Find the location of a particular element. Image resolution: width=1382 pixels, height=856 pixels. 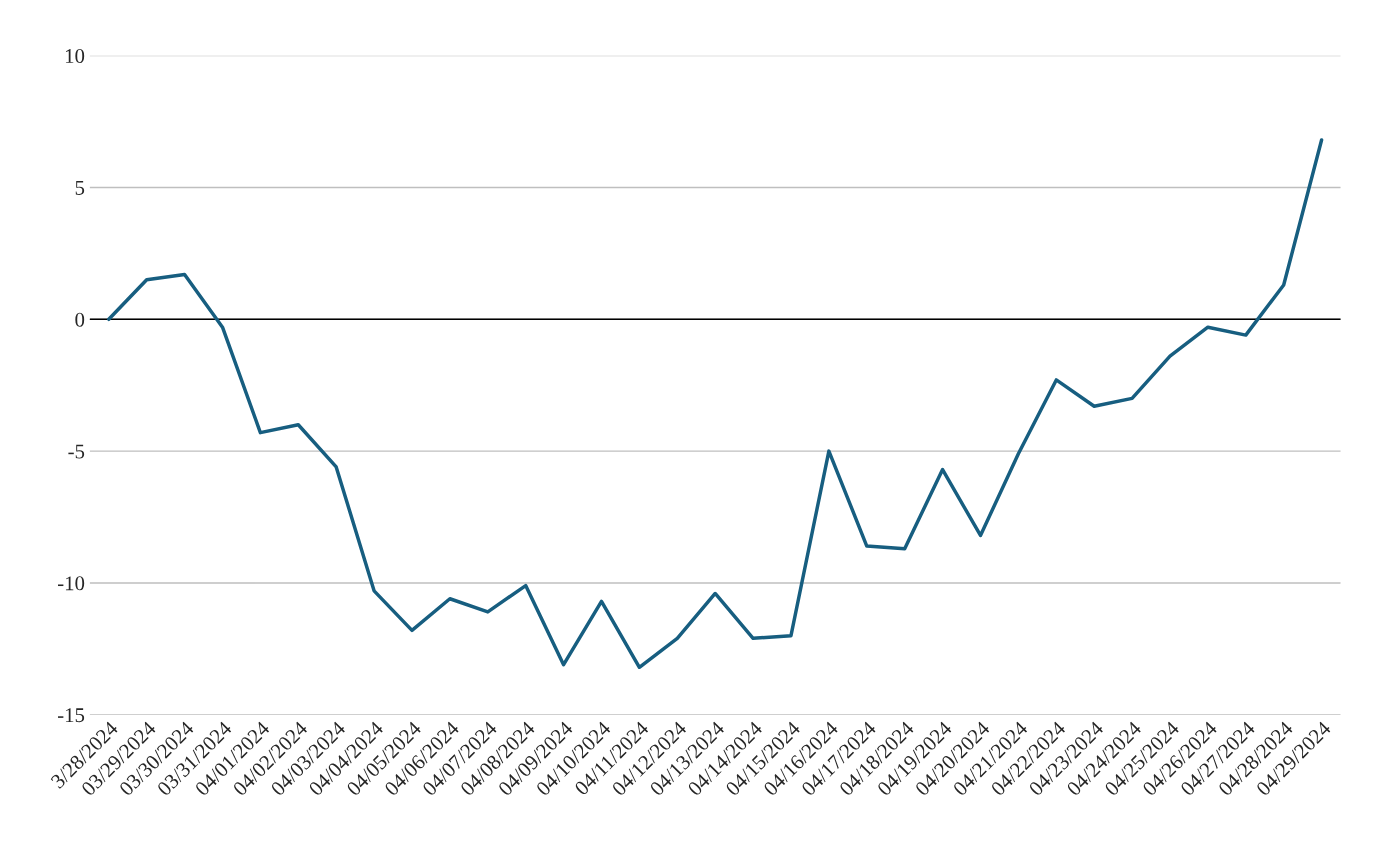

y-tick-label: 5 is located at coordinates (80, 188).